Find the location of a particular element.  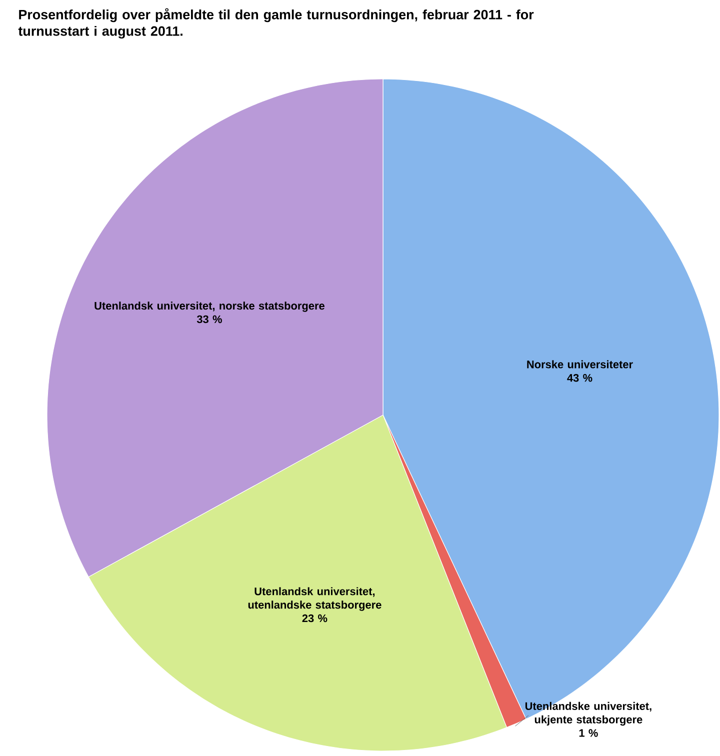

data-label: 23 % is located at coordinates (315, 618).